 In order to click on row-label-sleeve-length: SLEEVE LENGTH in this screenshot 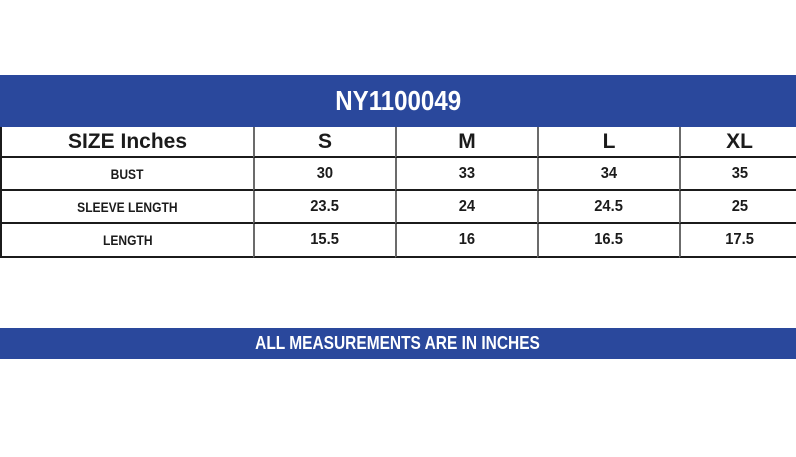, I will do `click(127, 207)`.